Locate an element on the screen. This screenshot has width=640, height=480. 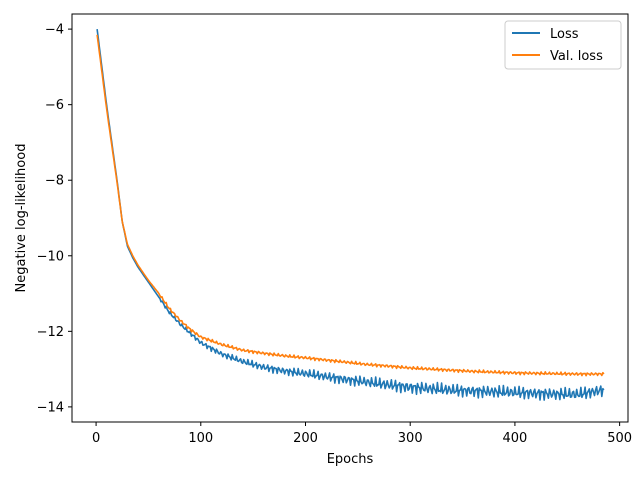
y-tick-label-8: −8 is located at coordinates (54, 181).